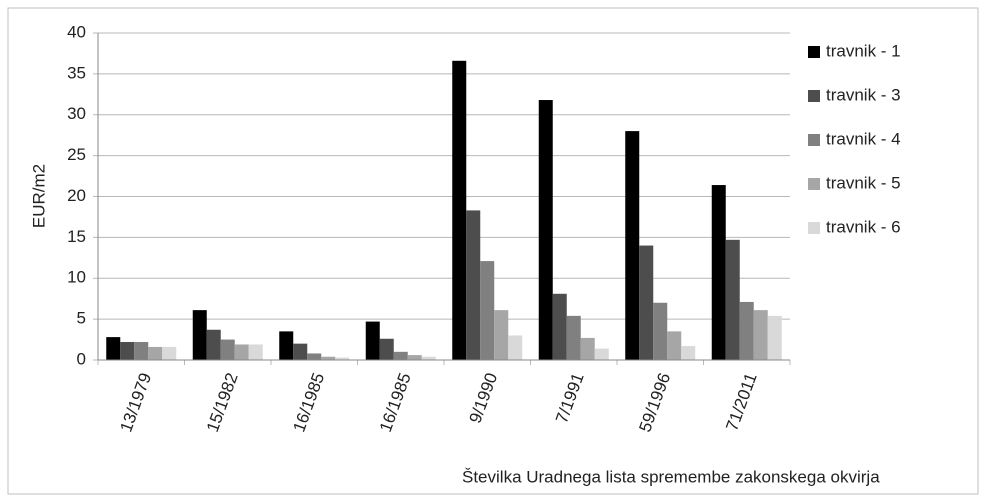 This screenshot has height=499, width=986. What do you see at coordinates (76, 113) in the screenshot?
I see `y-tick-label: 30` at bounding box center [76, 113].